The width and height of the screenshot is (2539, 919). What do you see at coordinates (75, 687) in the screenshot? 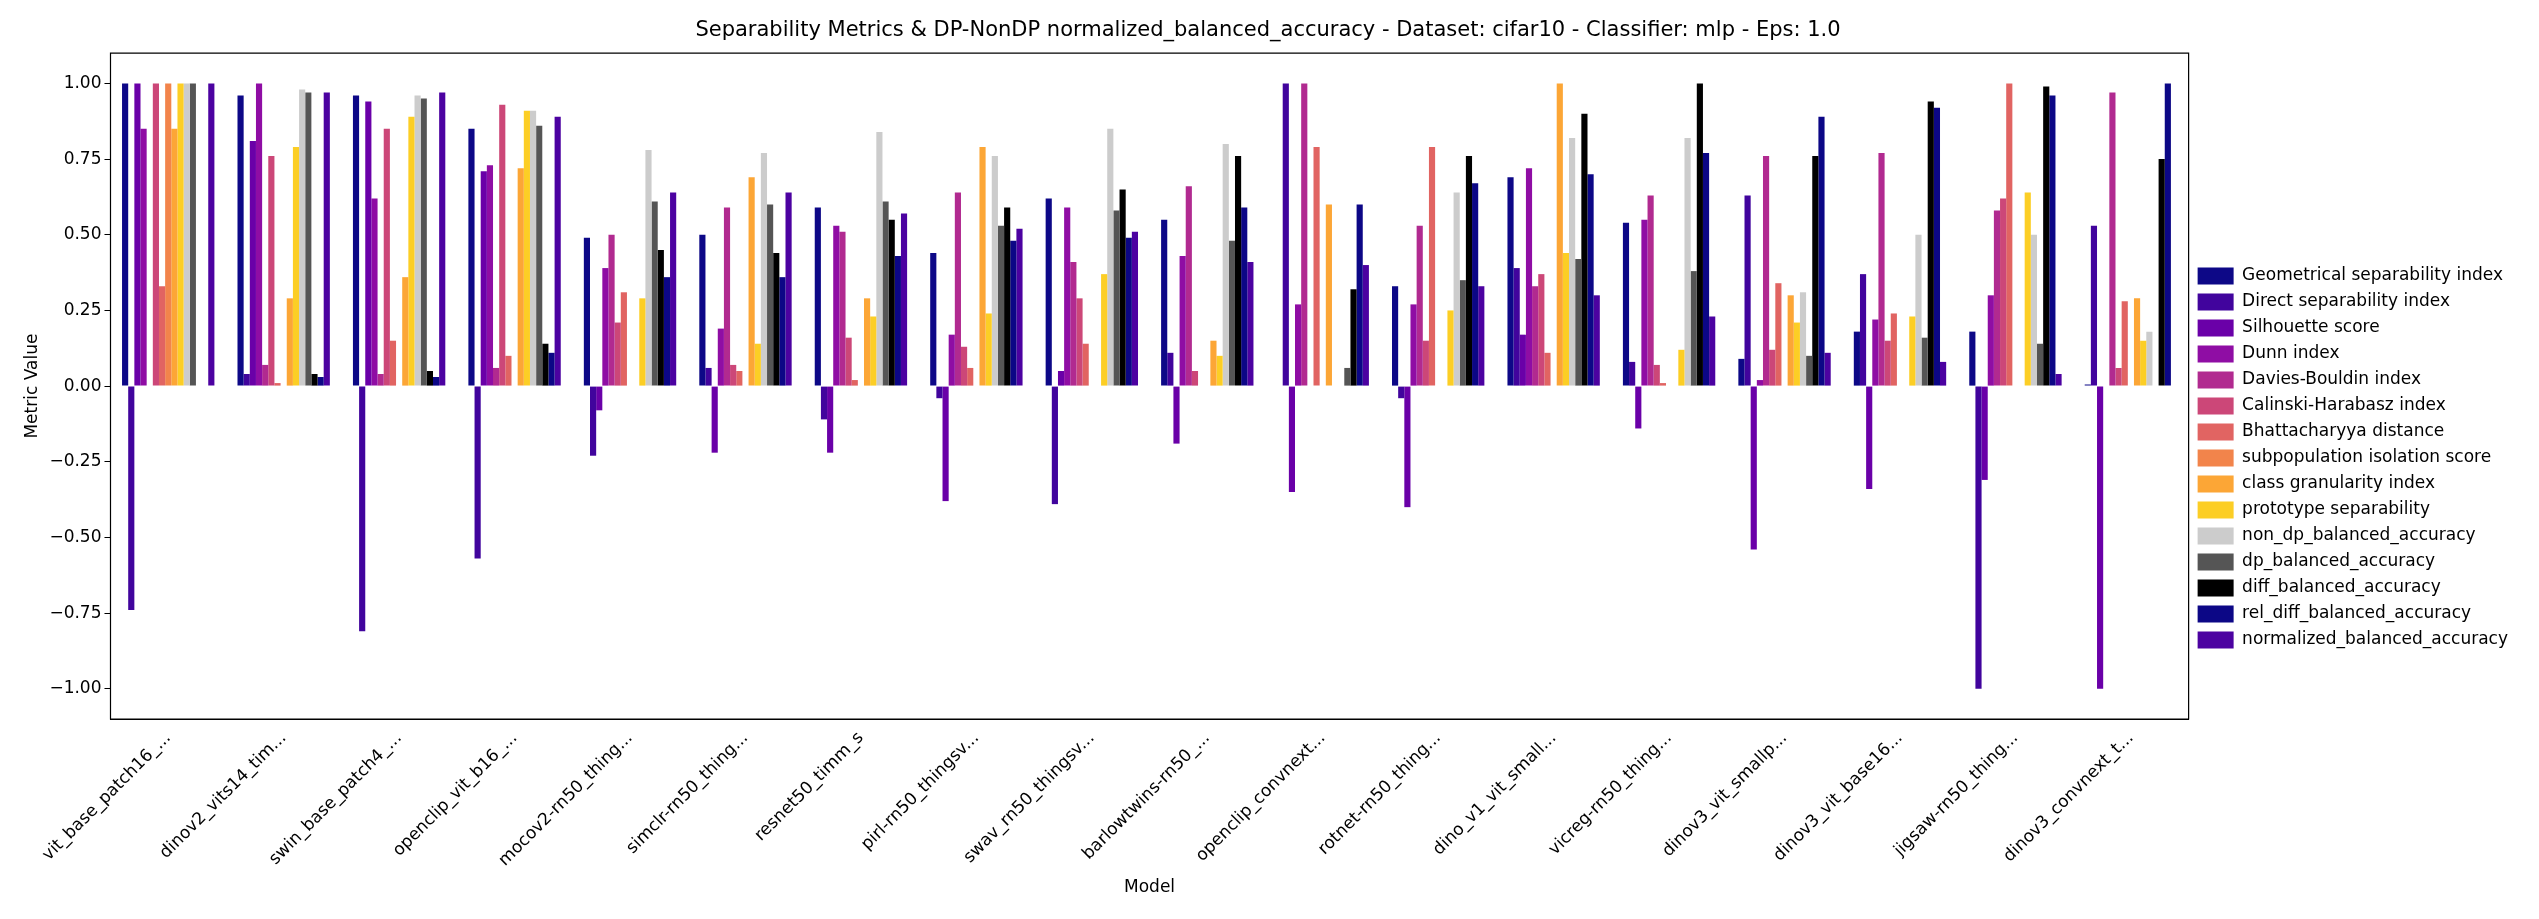
I see `y-tick-label: −1.00` at bounding box center [75, 687].